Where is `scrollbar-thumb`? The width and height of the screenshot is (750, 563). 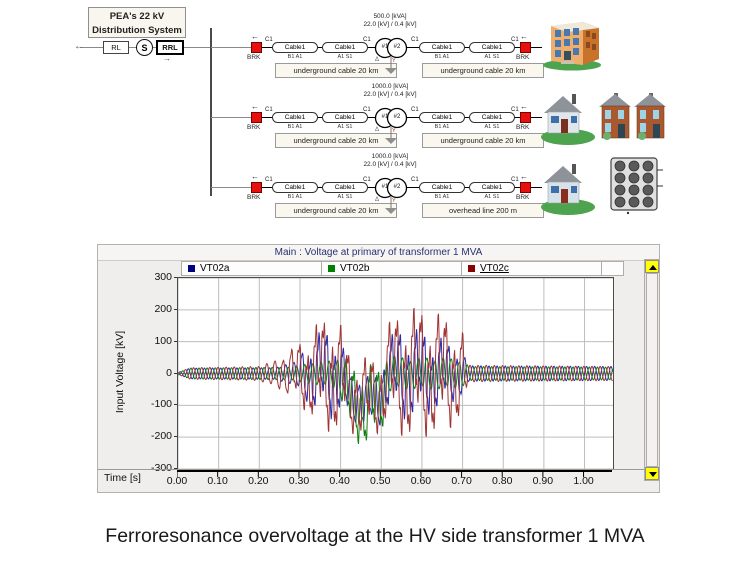 scrollbar-thumb is located at coordinates (652, 370).